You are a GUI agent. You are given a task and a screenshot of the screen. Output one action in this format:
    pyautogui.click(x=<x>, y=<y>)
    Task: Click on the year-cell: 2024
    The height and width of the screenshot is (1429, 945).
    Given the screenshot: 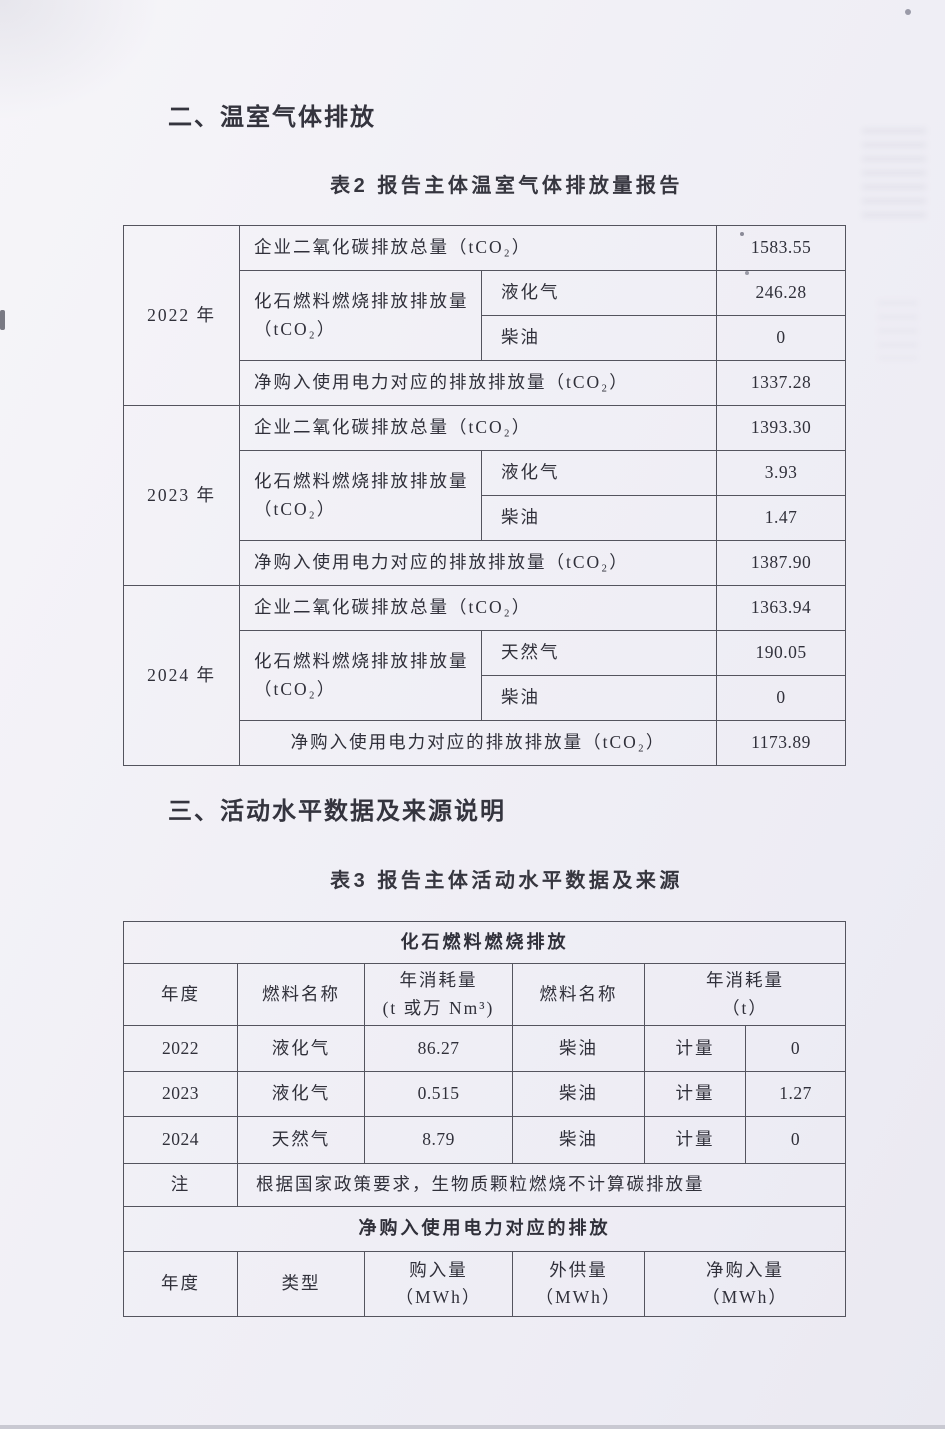 What is the action you would take?
    pyautogui.click(x=180, y=1140)
    